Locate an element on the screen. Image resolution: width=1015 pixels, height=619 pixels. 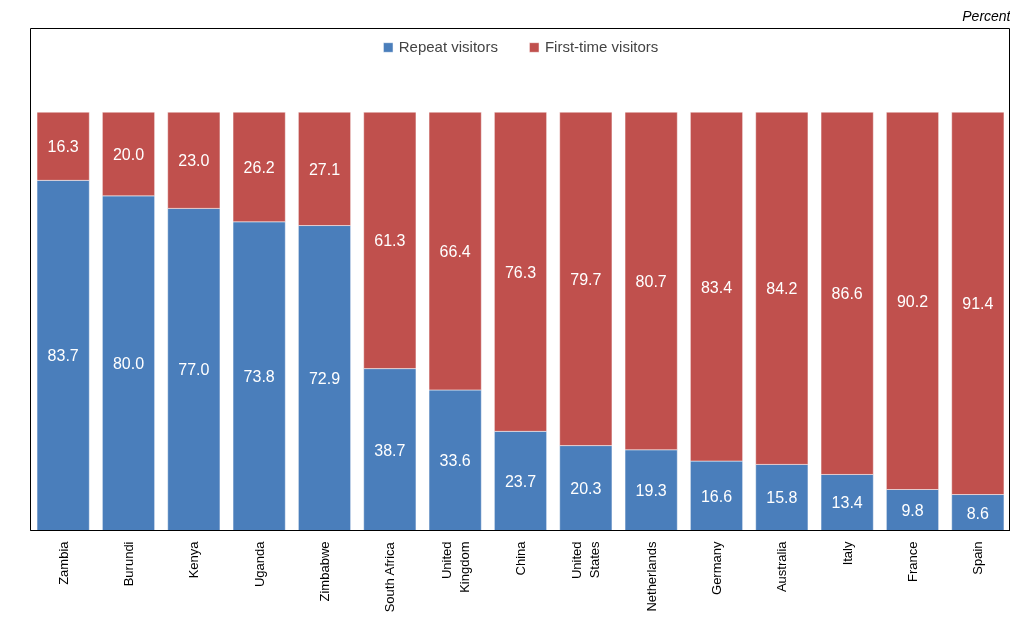
data-label: 20.0 is located at coordinates (128, 154).